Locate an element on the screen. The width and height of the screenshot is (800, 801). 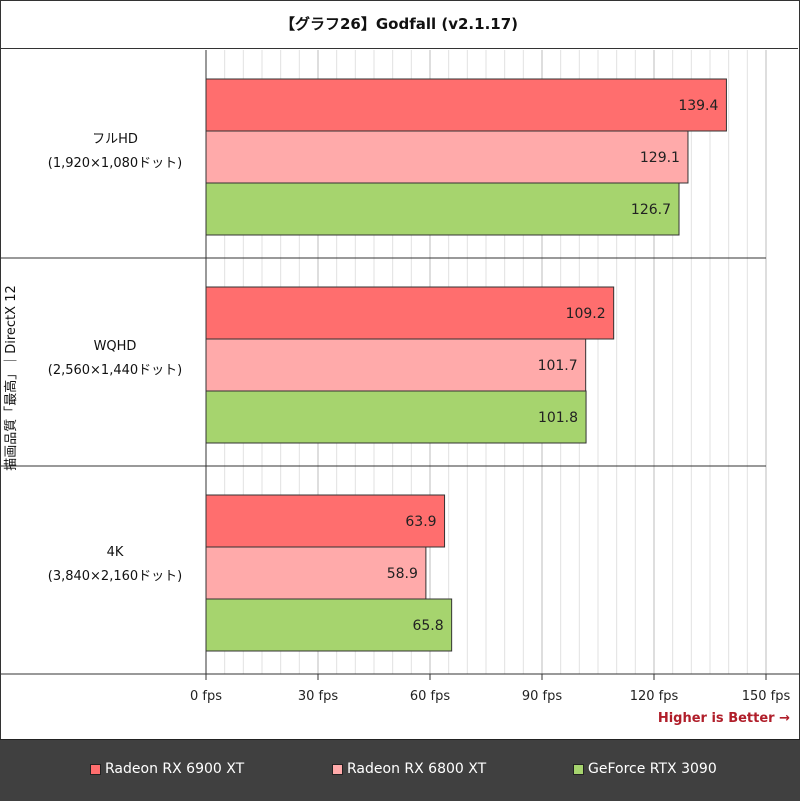
x-tick-label: 60 fps is located at coordinates (430, 696).